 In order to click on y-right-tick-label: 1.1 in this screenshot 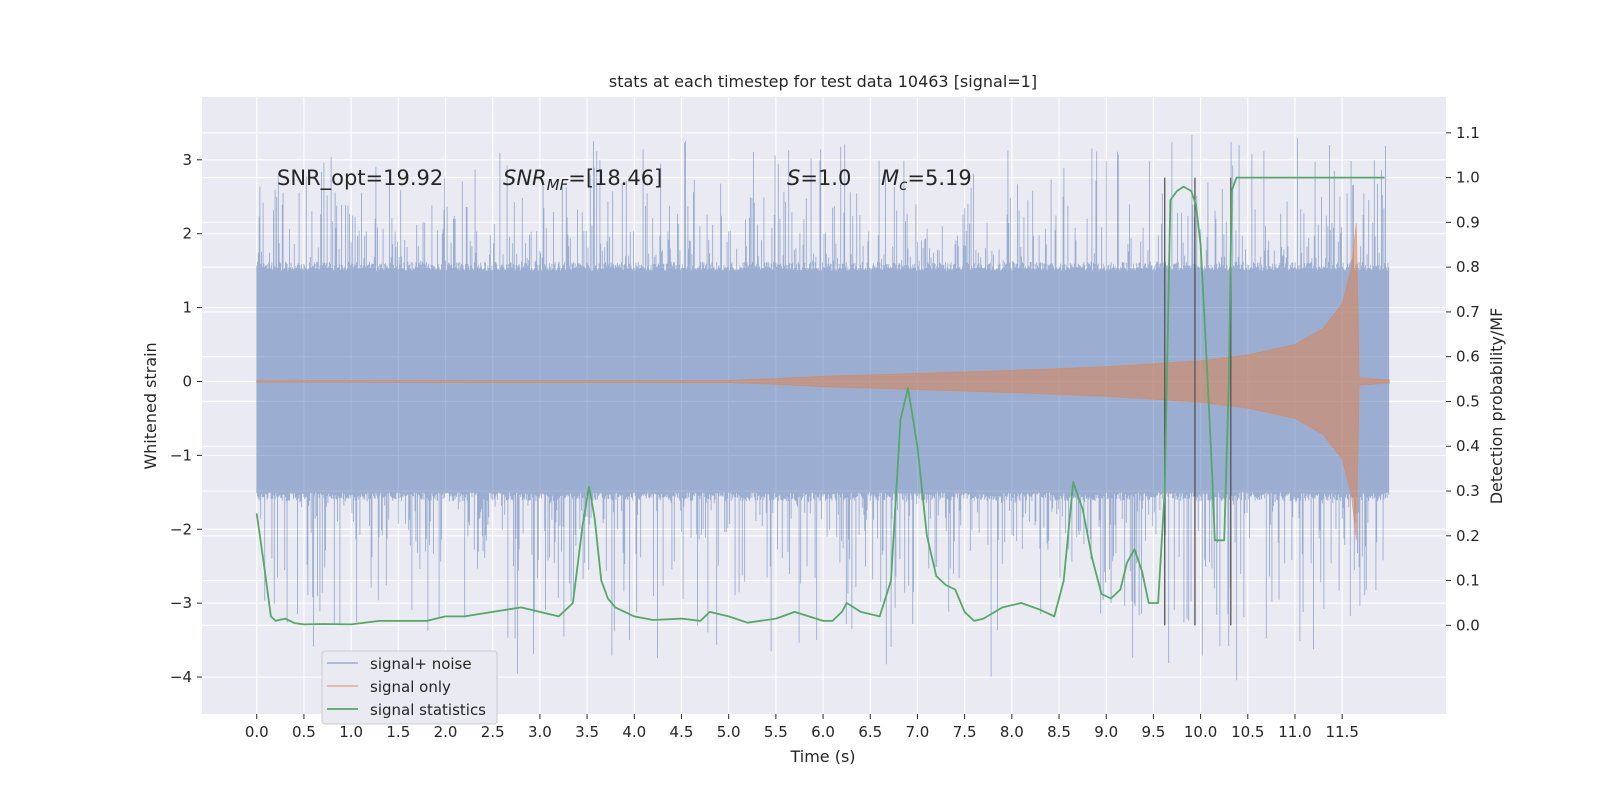, I will do `click(1468, 133)`.